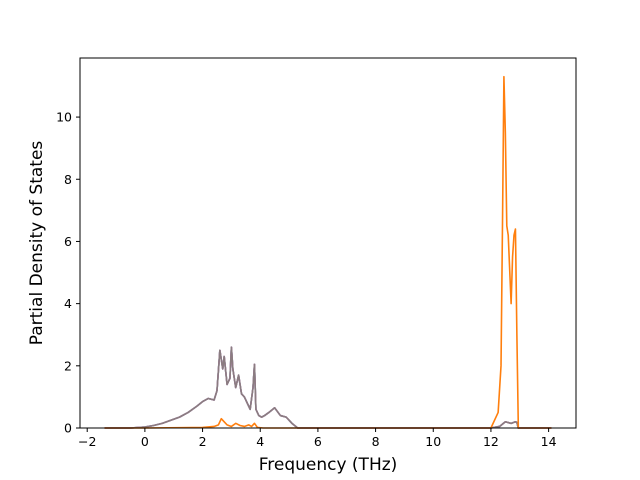 The height and width of the screenshot is (480, 640). What do you see at coordinates (87, 441) in the screenshot?
I see `x-tick-label: −2` at bounding box center [87, 441].